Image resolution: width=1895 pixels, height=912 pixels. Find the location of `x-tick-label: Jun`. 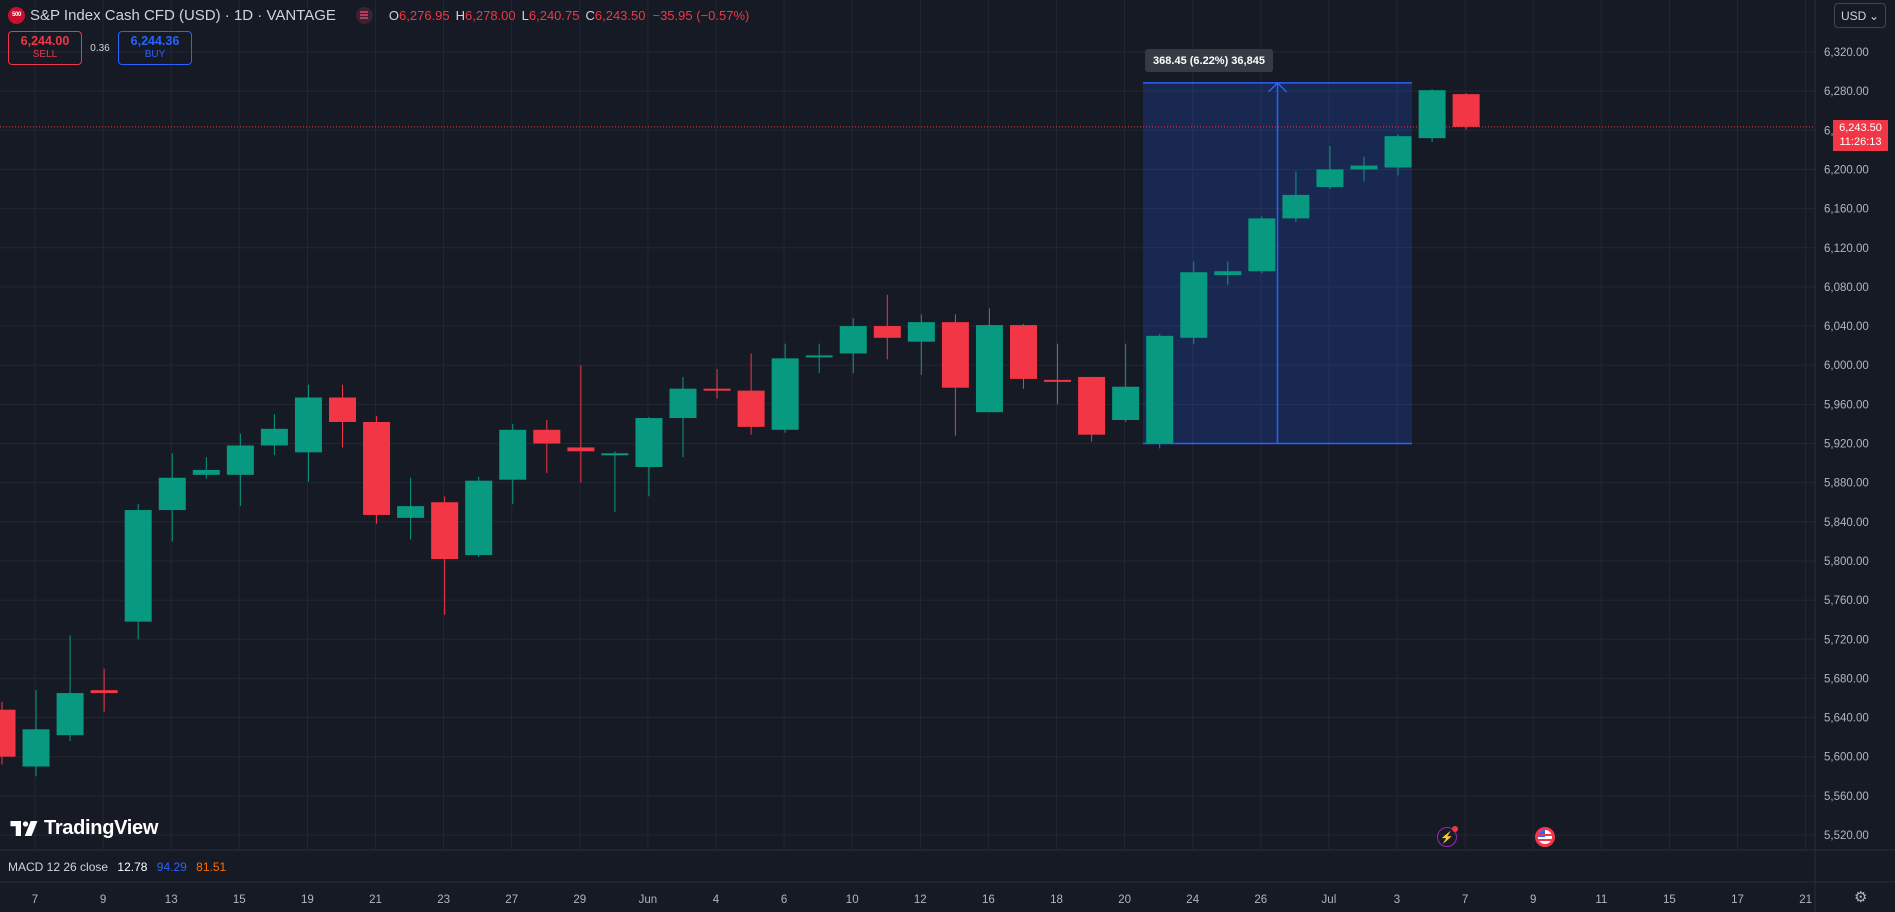

x-tick-label: Jun is located at coordinates (648, 900).